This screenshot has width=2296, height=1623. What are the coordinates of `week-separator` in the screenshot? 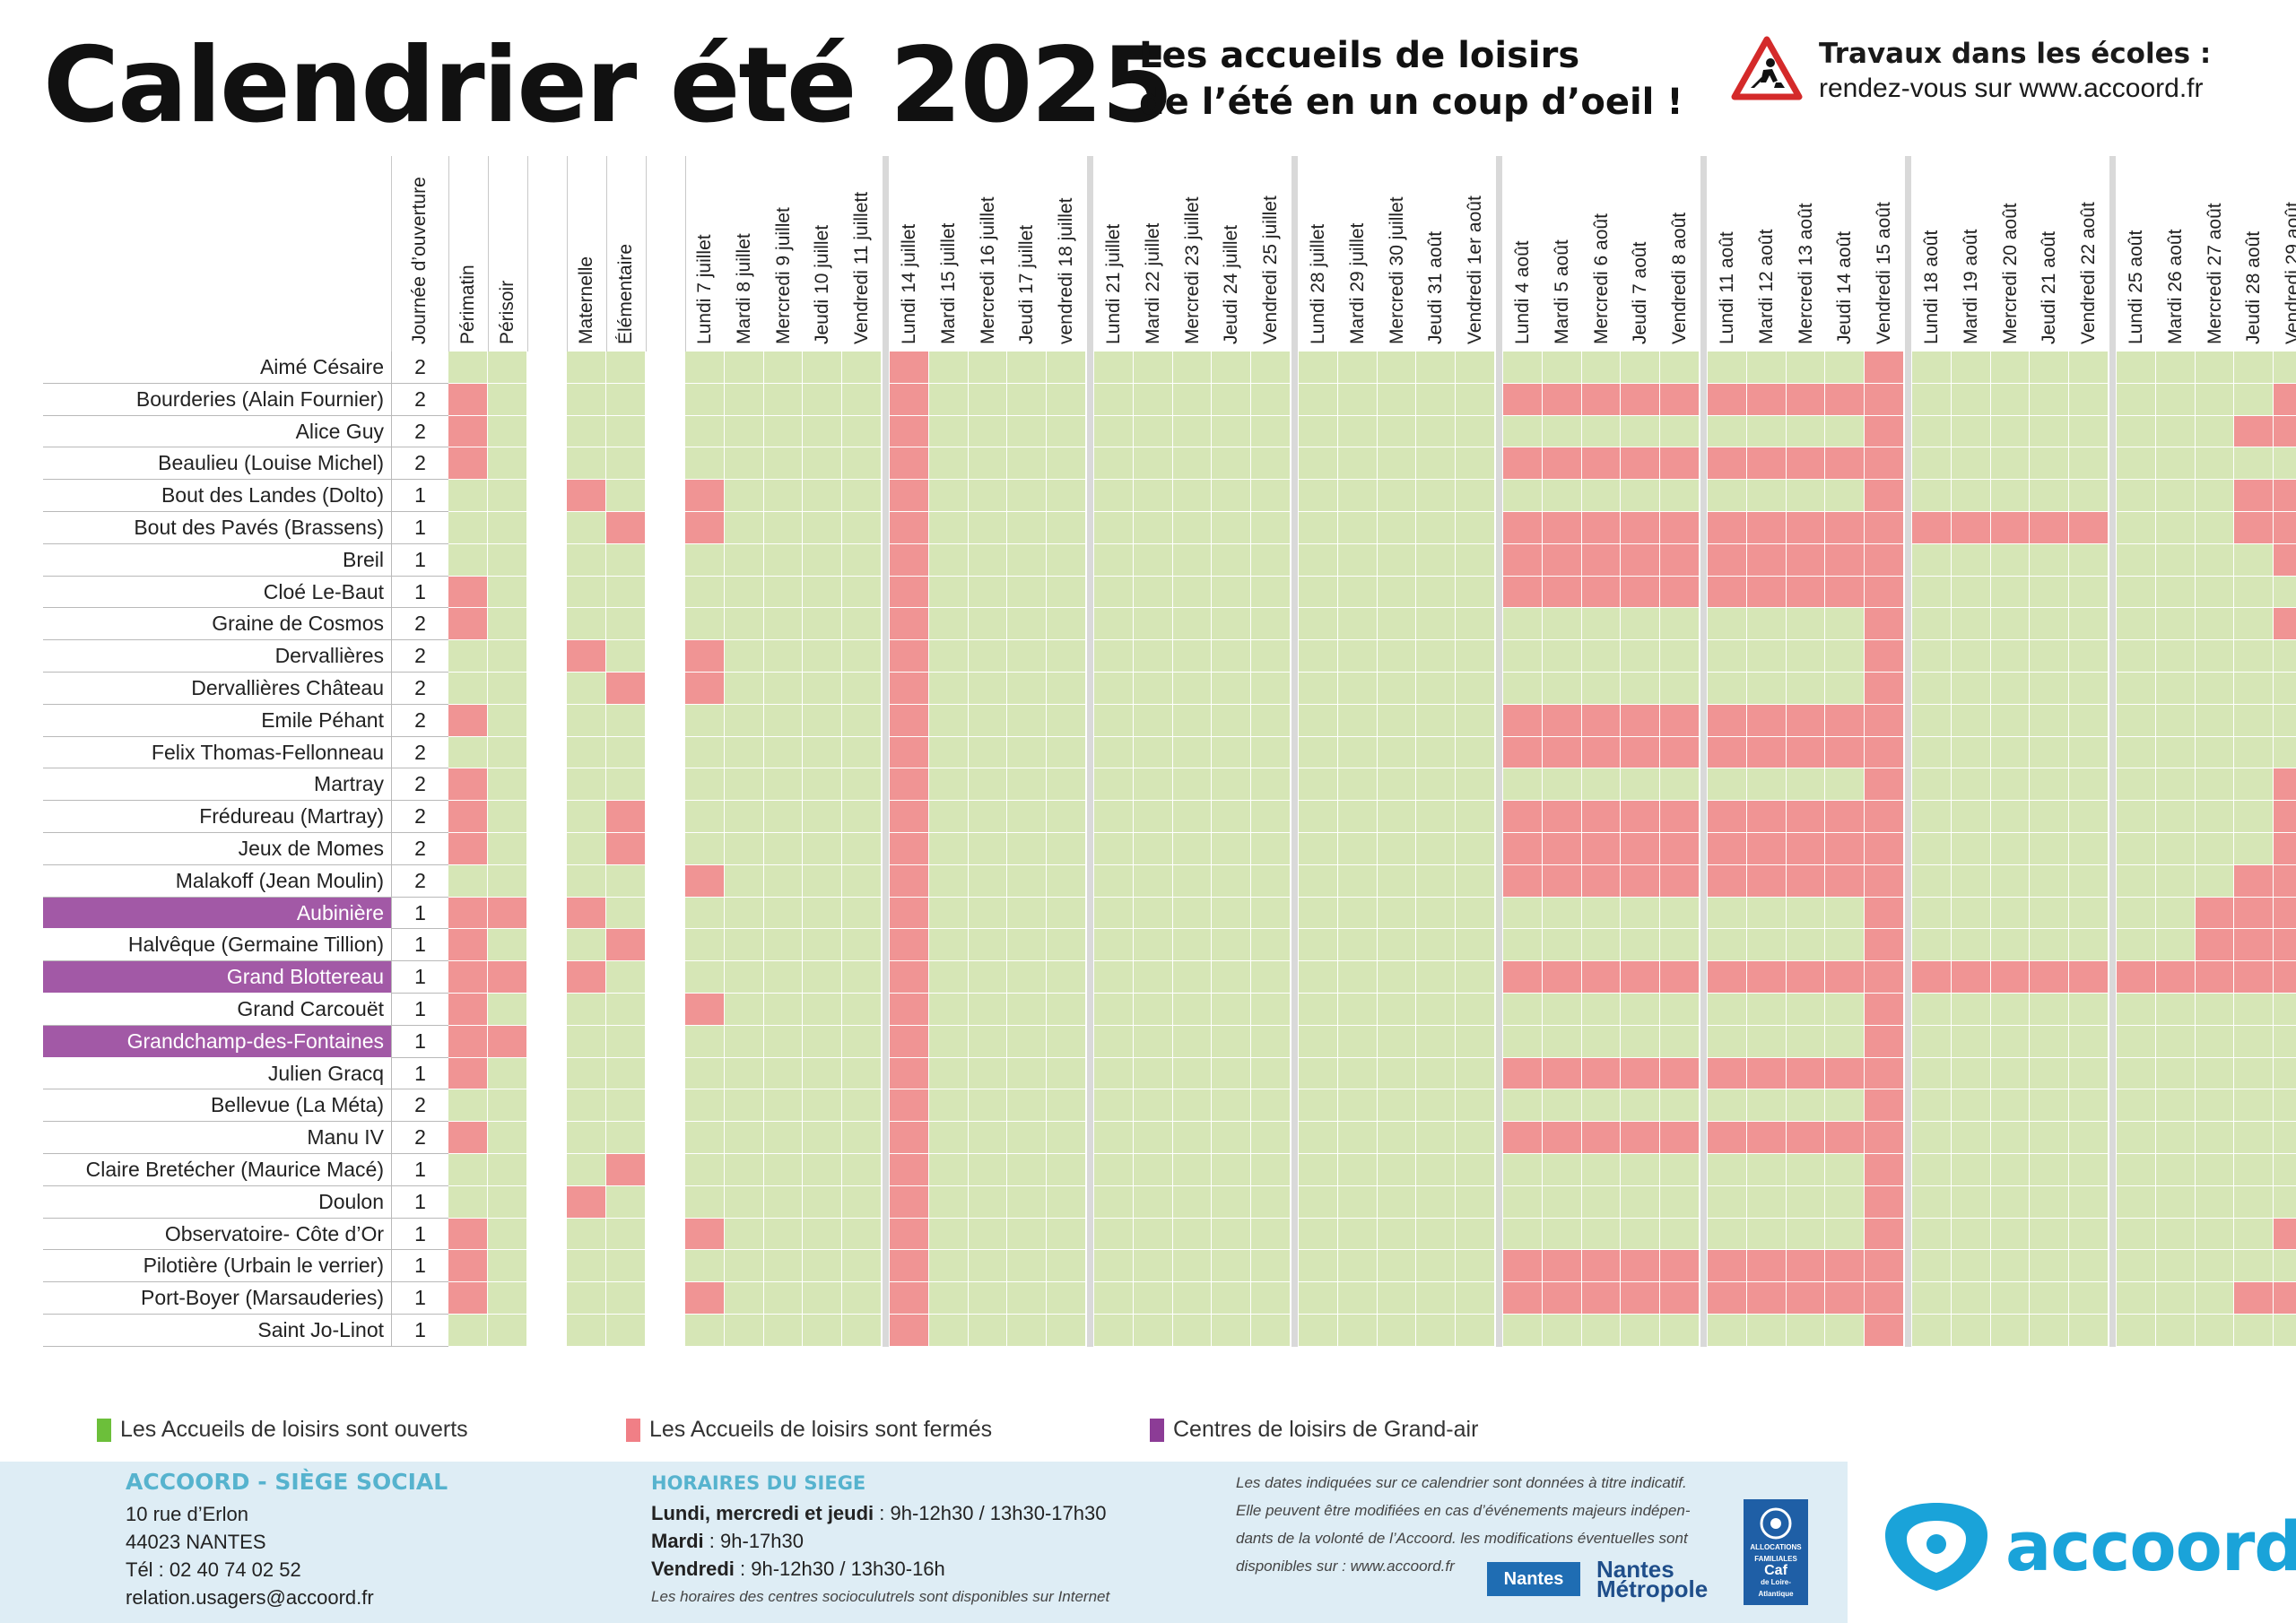 It's located at (1295, 751).